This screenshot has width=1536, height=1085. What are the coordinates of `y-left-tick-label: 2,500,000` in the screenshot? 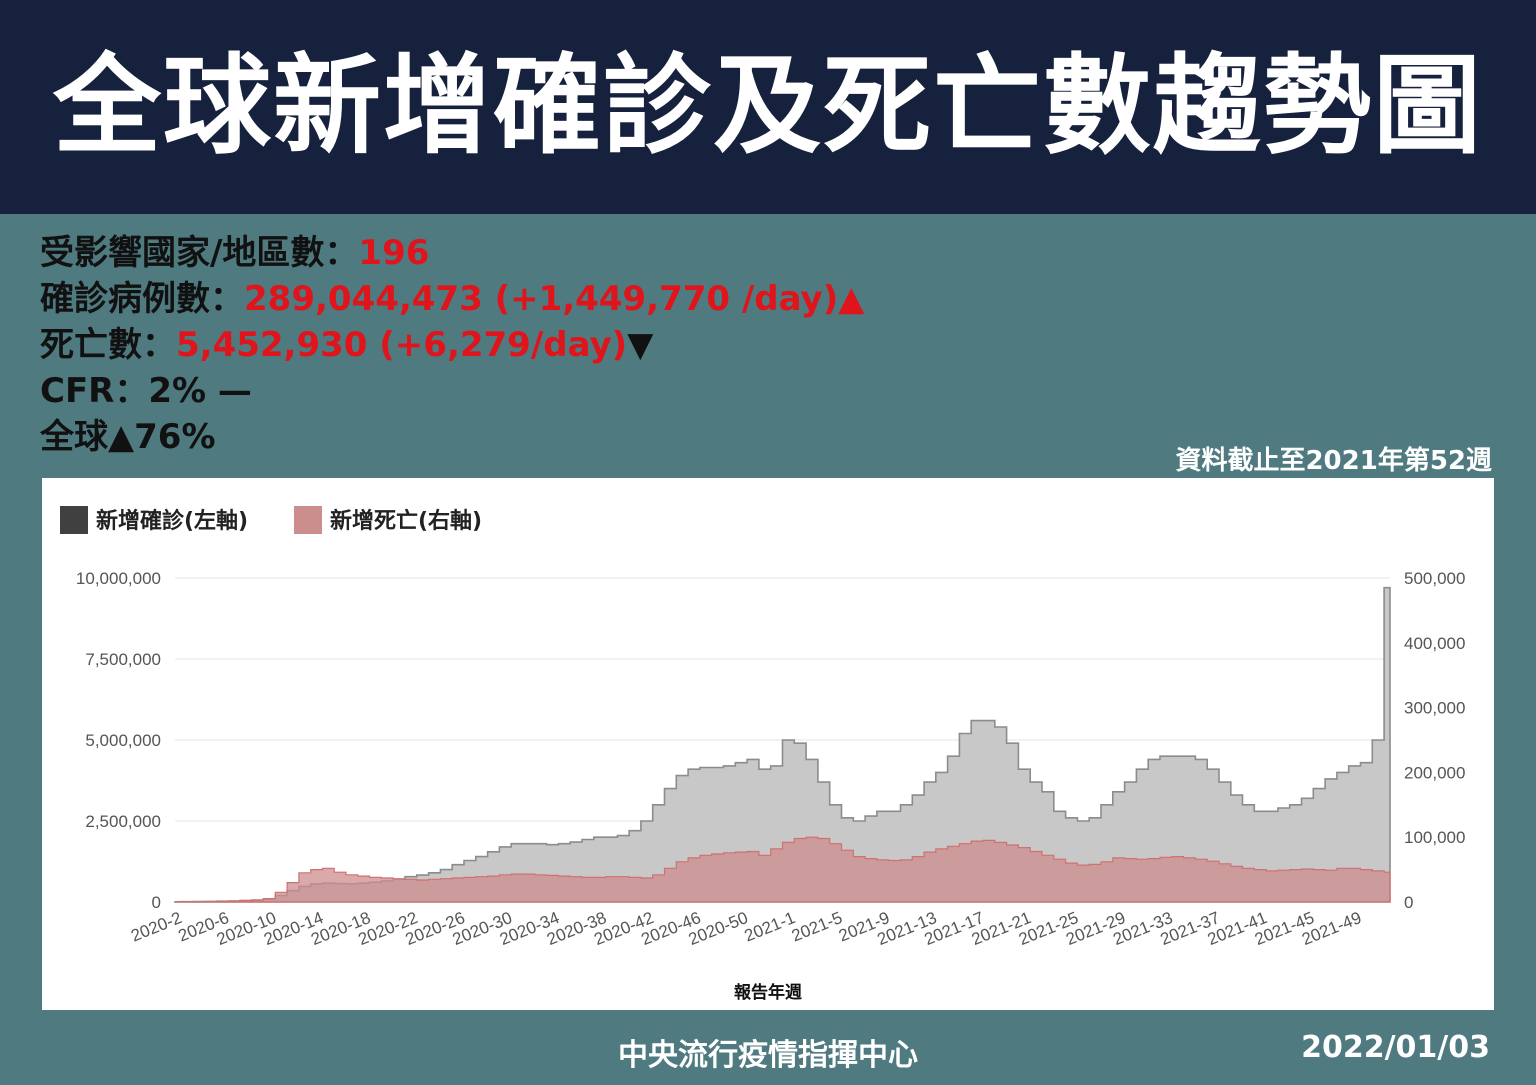 It's located at (123, 821).